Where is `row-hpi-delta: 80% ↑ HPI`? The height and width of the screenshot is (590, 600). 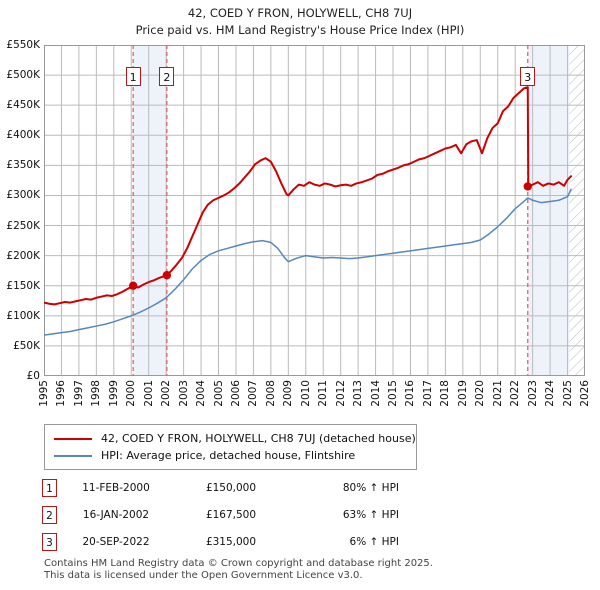 row-hpi-delta: 80% ↑ HPI is located at coordinates (370, 487).